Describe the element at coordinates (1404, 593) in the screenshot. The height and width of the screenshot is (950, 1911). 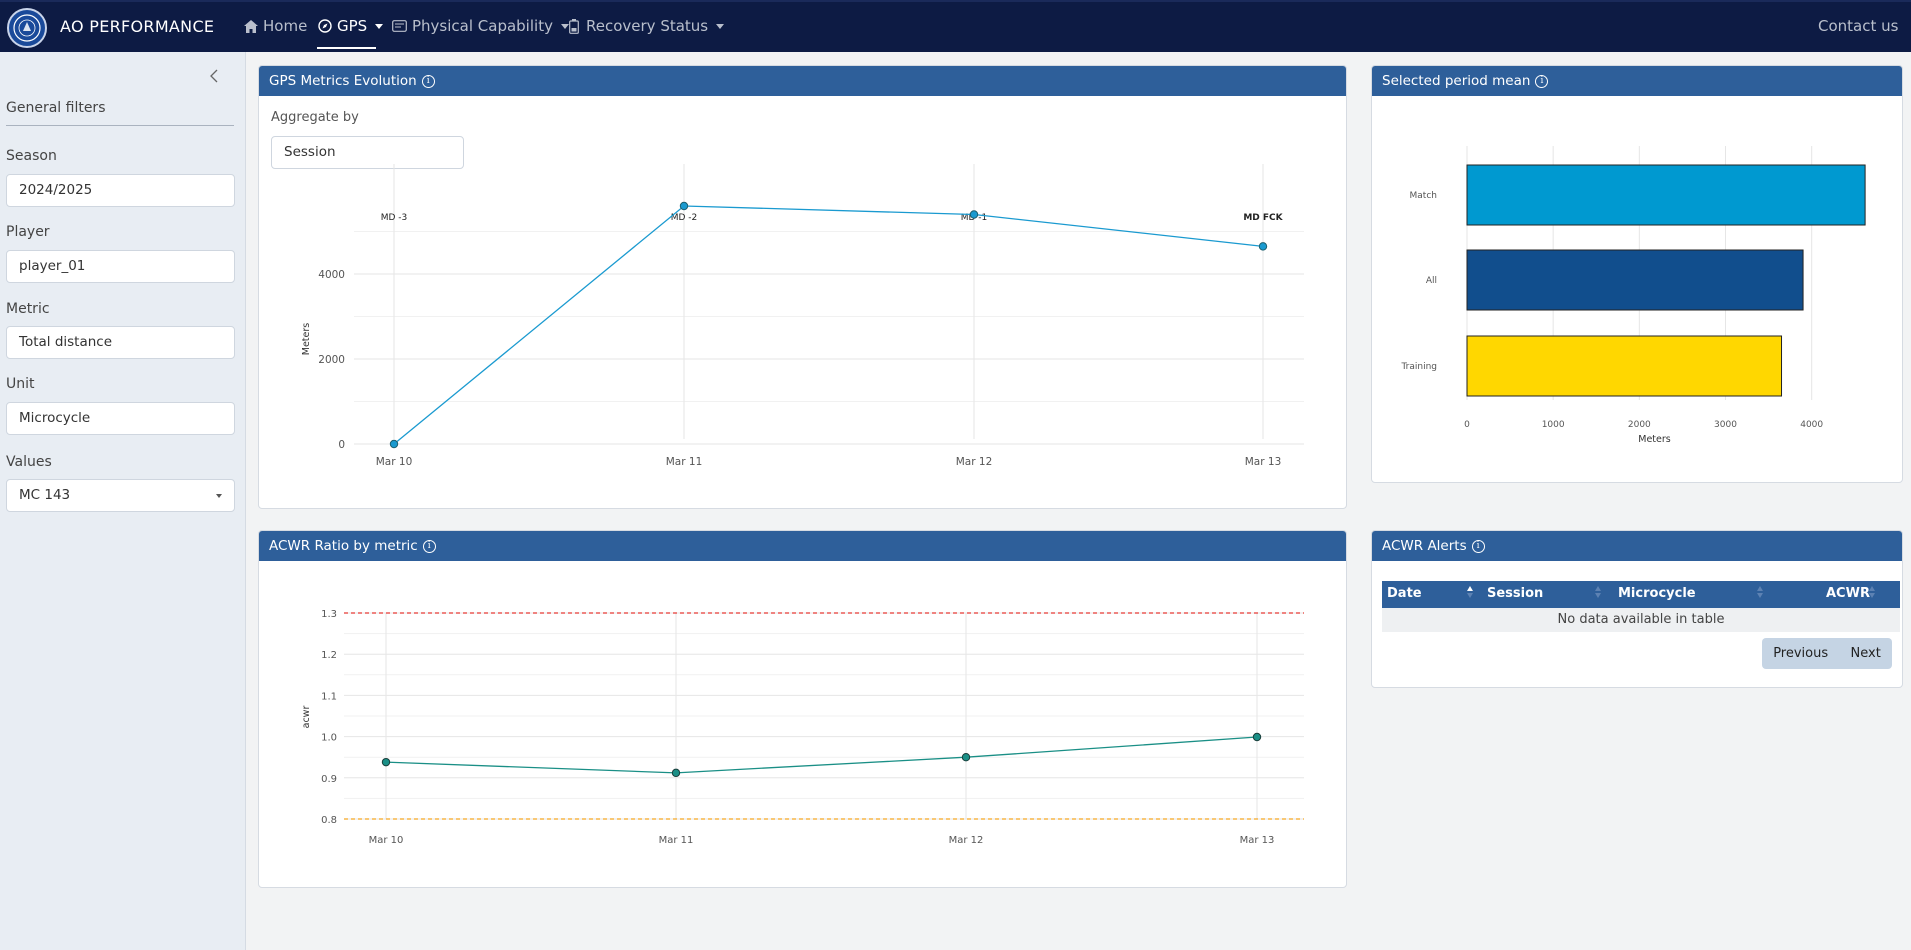
I see `col-date: Date` at that location.